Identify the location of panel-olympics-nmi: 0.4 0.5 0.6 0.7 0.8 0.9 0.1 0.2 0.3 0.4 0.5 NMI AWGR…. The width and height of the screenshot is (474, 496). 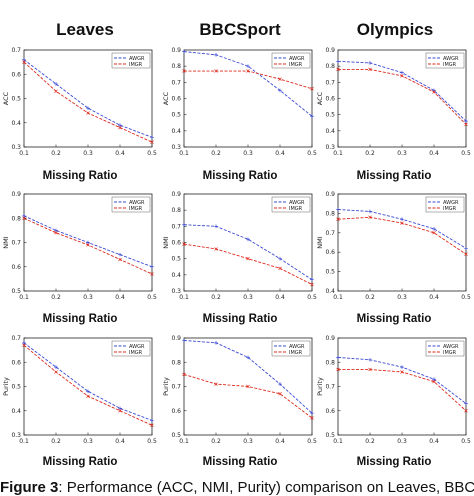
(392, 262).